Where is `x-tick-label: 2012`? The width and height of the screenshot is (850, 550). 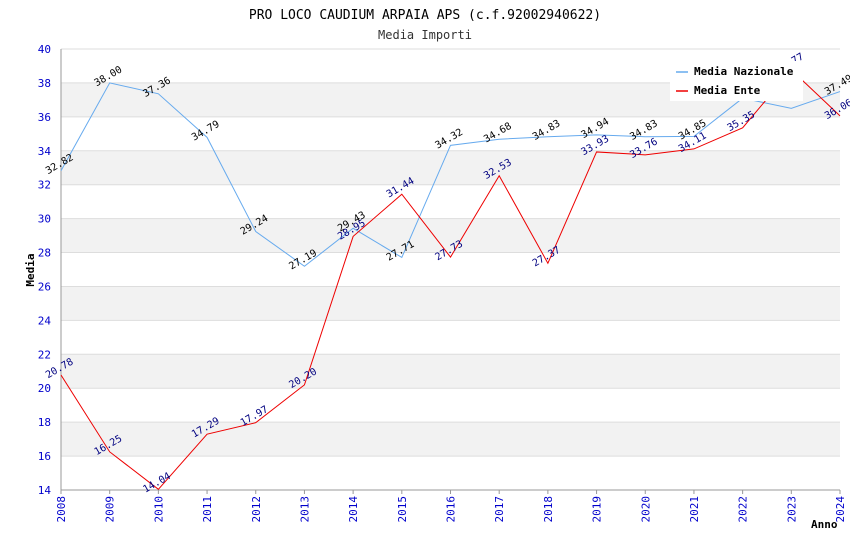 x-tick-label: 2012 is located at coordinates (256, 509).